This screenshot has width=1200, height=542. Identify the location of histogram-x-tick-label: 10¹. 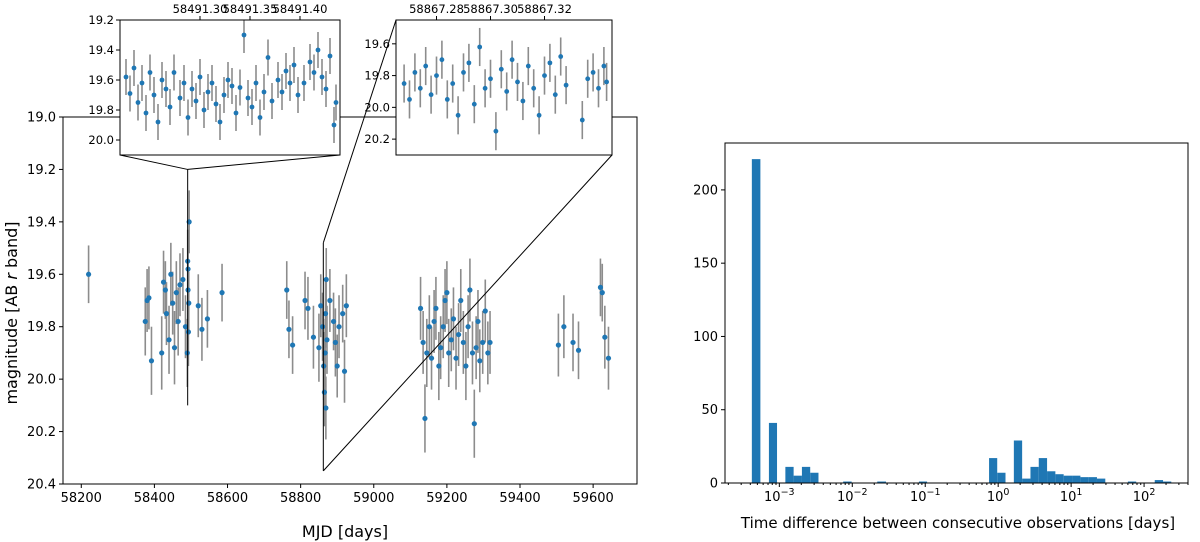
(1071, 496).